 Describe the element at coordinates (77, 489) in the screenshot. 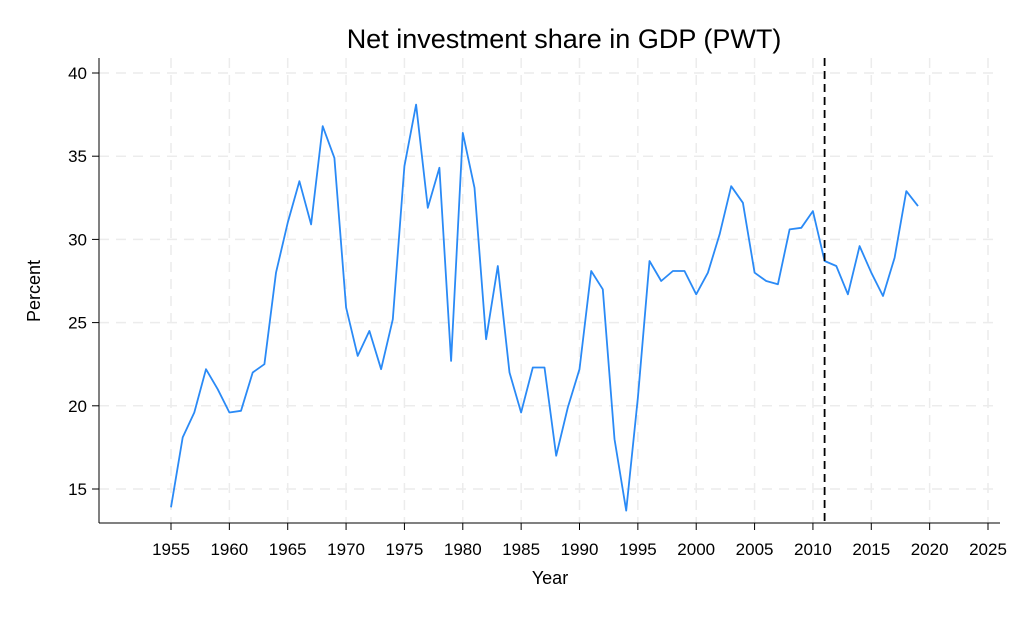

I see `y-tick-label: 15` at that location.